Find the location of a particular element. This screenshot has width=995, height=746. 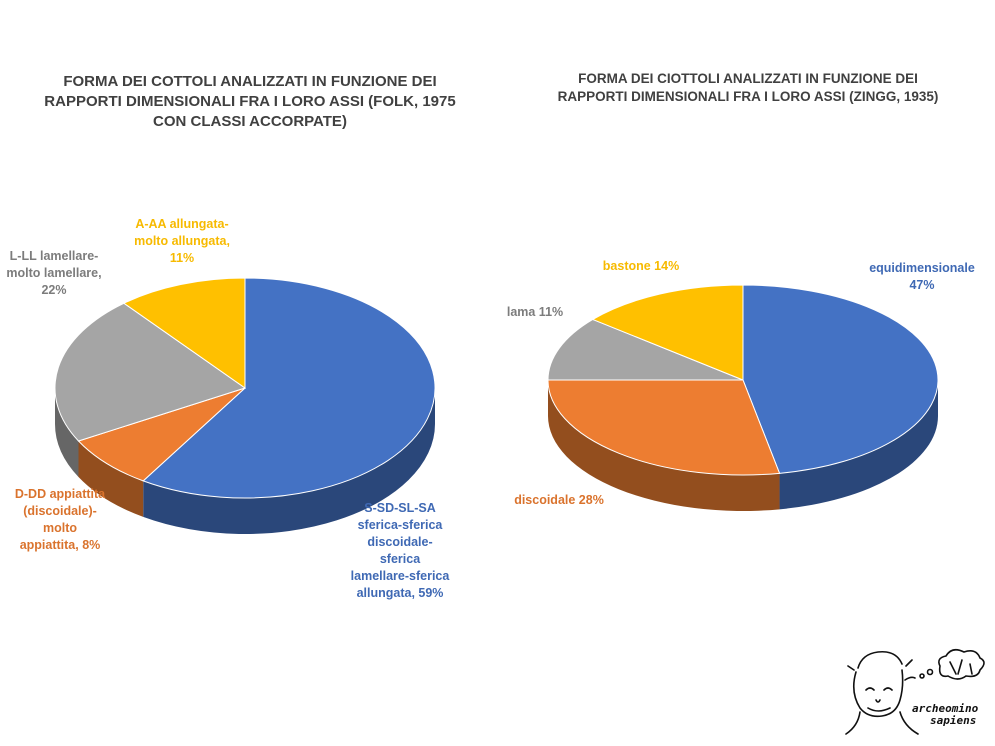

pie-right-slices is located at coordinates (743, 380).